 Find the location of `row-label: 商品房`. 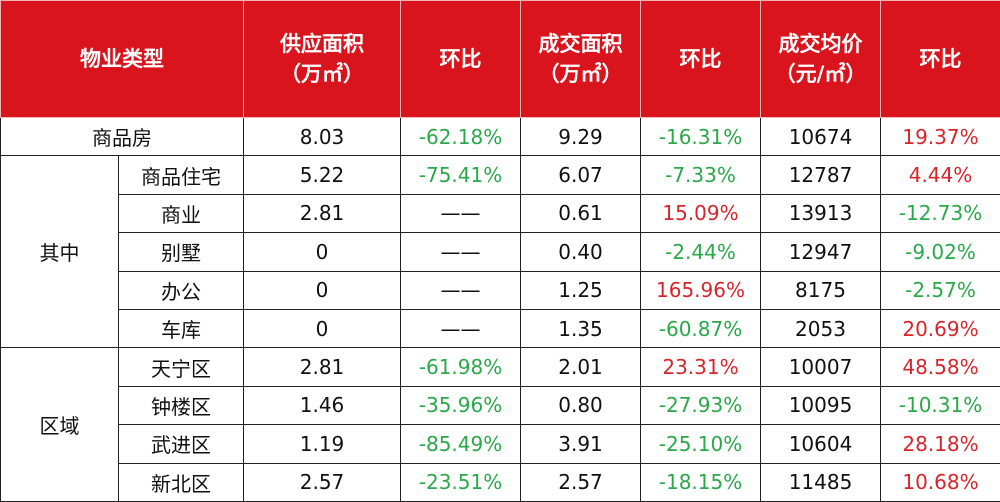

row-label: 商品房 is located at coordinates (122, 136).